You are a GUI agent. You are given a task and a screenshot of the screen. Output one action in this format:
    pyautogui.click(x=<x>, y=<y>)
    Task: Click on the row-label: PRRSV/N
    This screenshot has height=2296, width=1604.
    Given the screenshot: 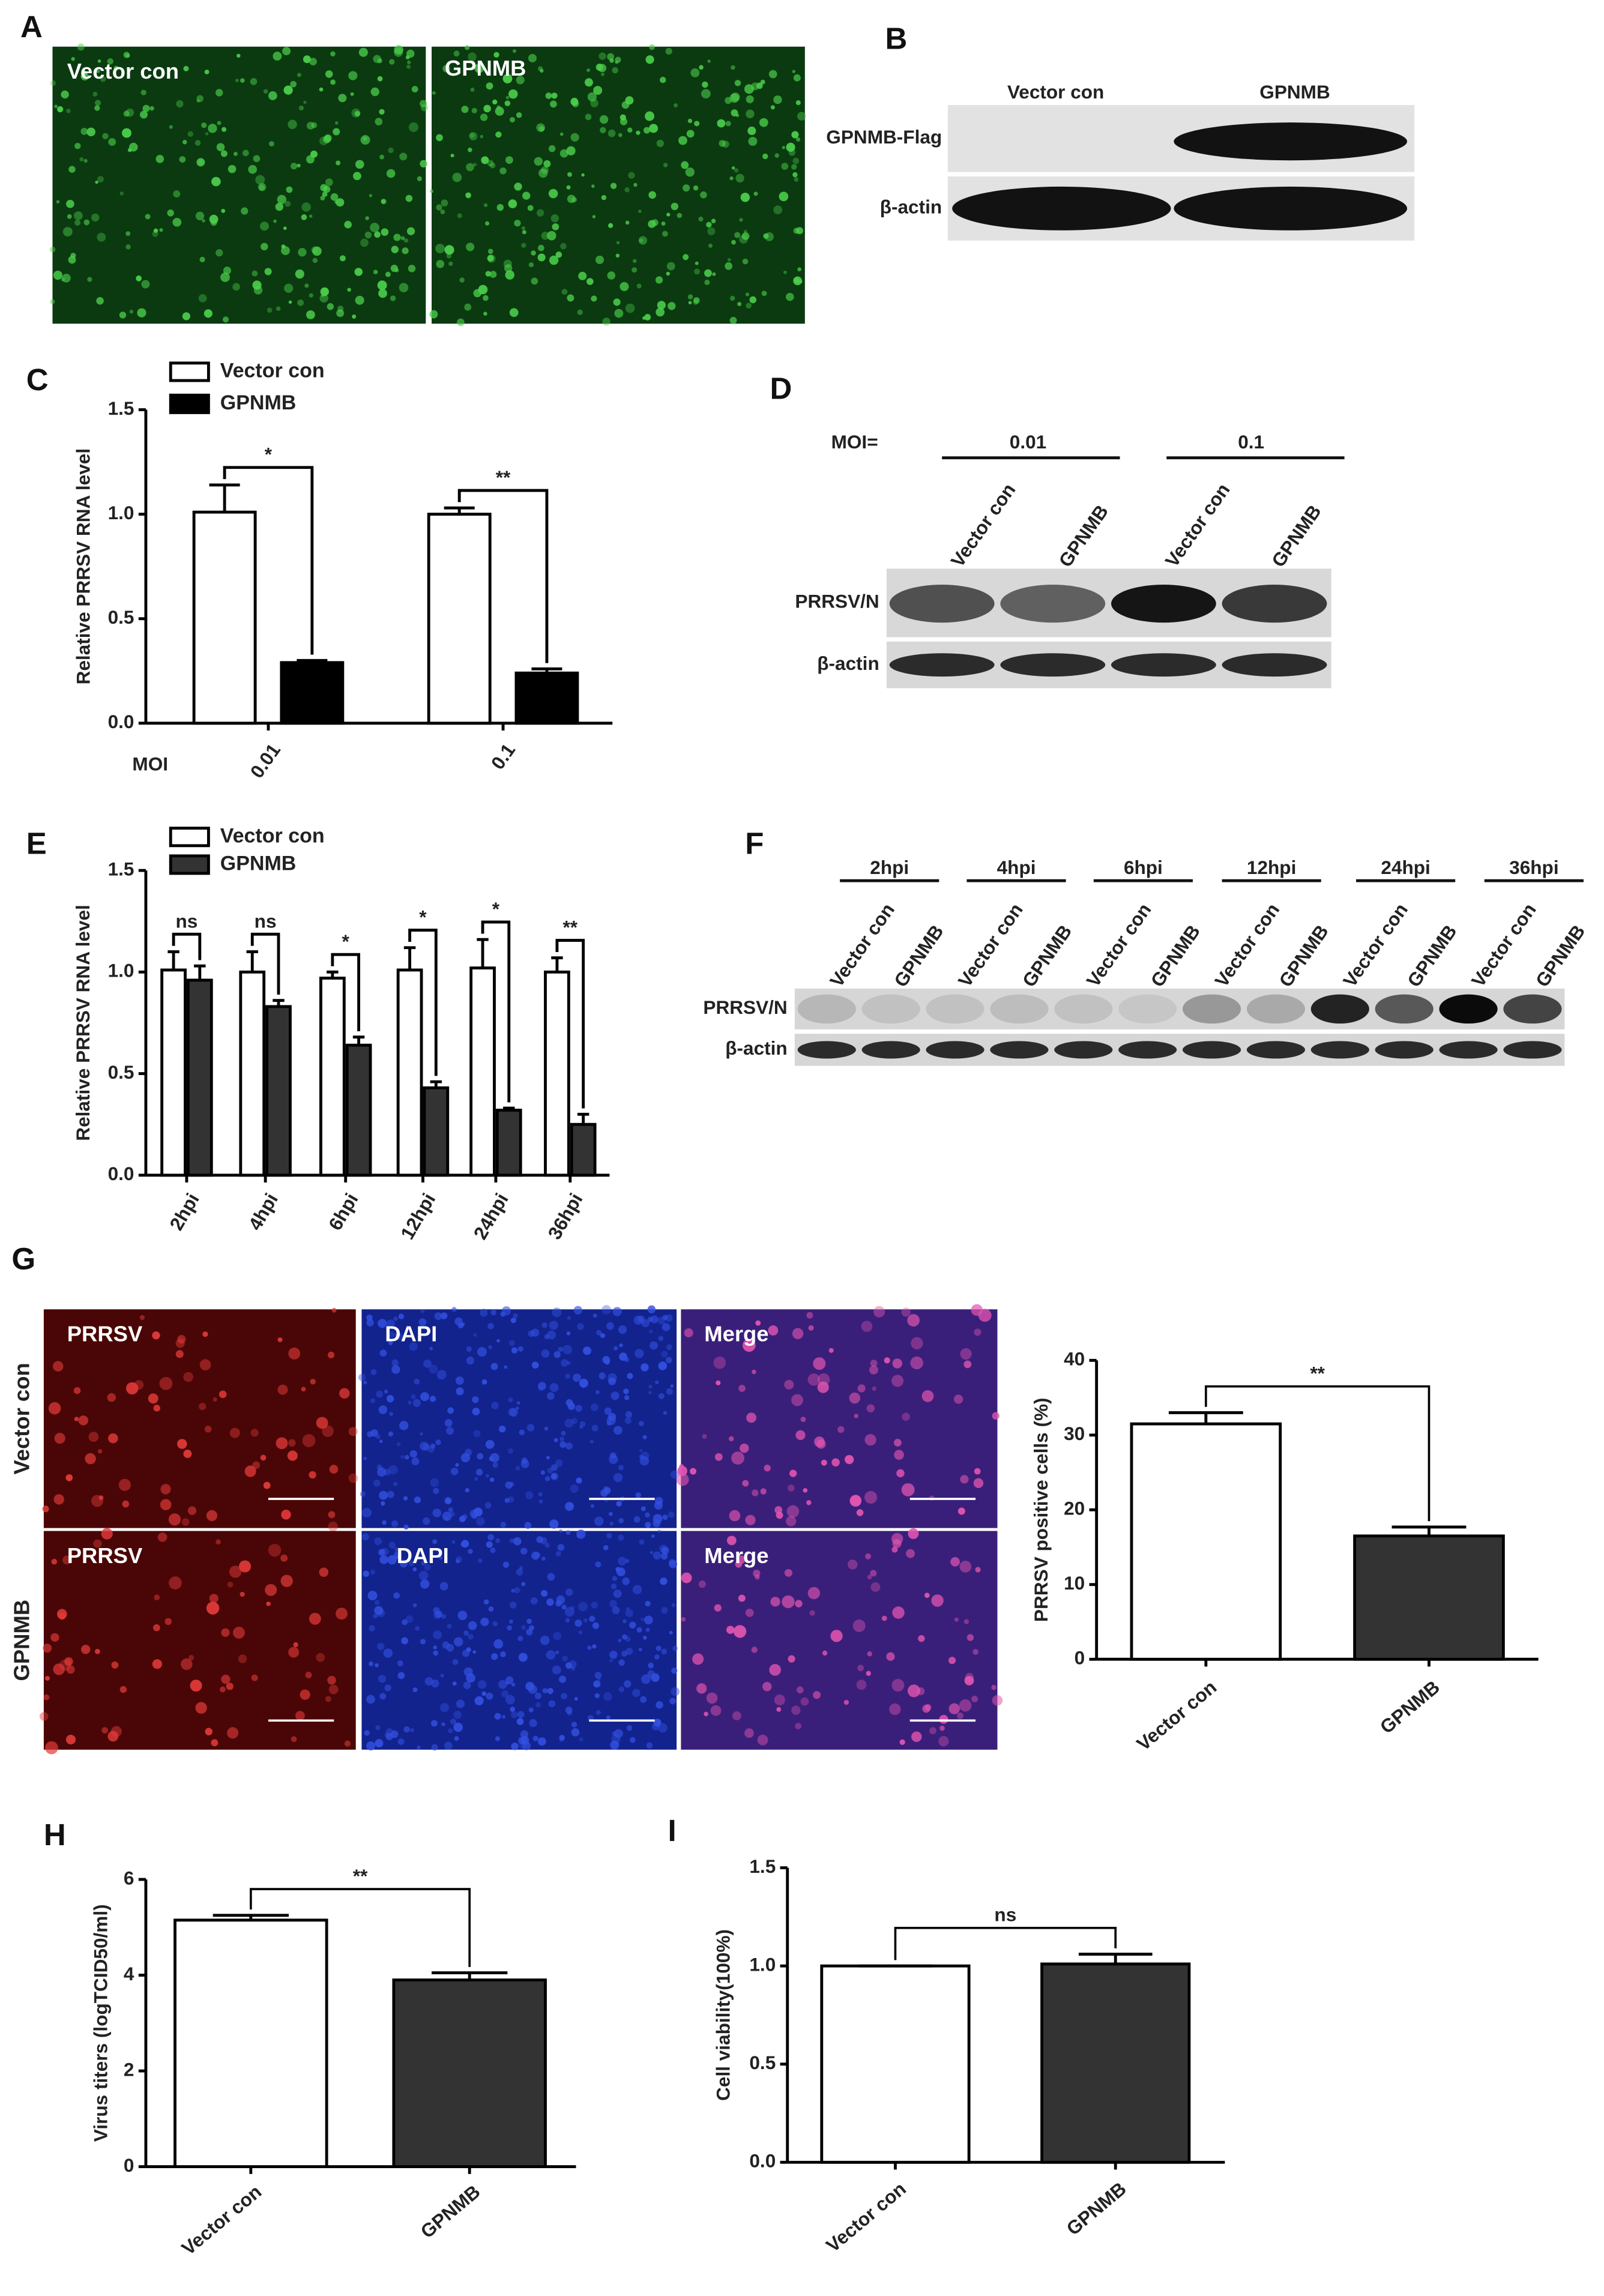 What is the action you would take?
    pyautogui.click(x=745, y=1007)
    